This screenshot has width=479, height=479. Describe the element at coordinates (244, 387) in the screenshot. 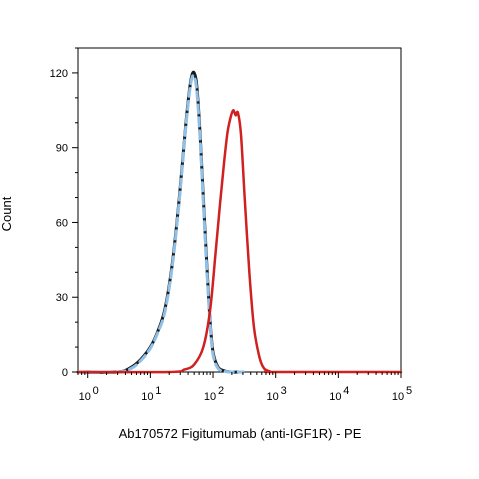

I see `x-axis: 10 0 10 1 10 2 10 3 10 4 10 5` at that location.